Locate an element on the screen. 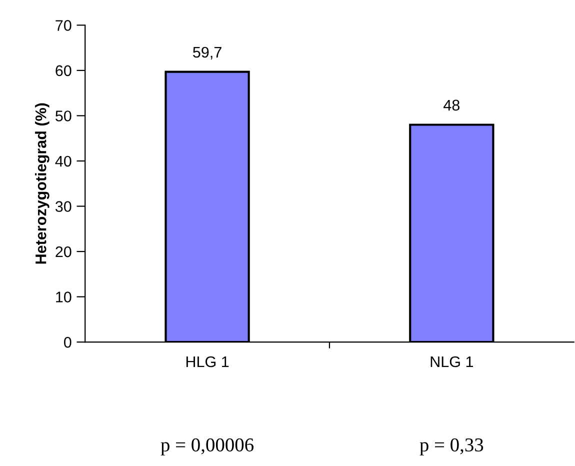 The height and width of the screenshot is (466, 575). y-tick-label: 60 is located at coordinates (64, 70).